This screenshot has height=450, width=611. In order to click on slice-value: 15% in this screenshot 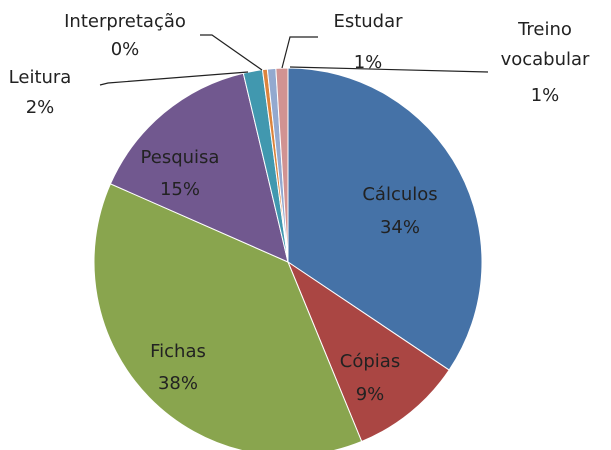, I will do `click(180, 189)`.